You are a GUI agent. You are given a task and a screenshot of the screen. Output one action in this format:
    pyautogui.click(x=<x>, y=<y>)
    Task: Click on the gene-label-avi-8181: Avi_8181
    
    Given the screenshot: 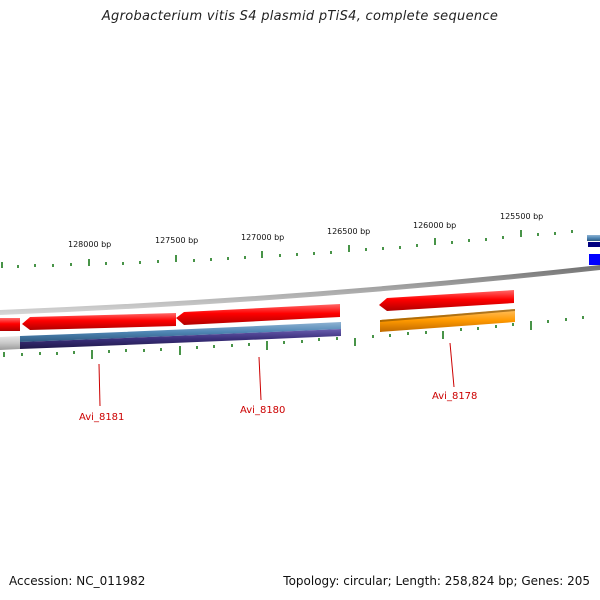 What is the action you would take?
    pyautogui.click(x=101, y=417)
    